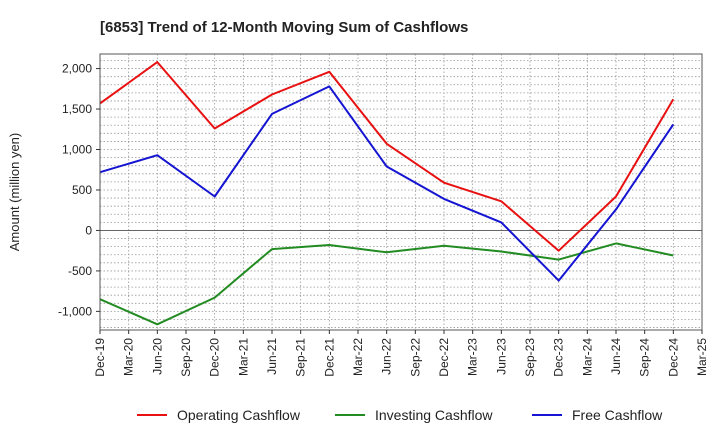  I want to click on x-tick-label: Dec-20, so click(215, 357).